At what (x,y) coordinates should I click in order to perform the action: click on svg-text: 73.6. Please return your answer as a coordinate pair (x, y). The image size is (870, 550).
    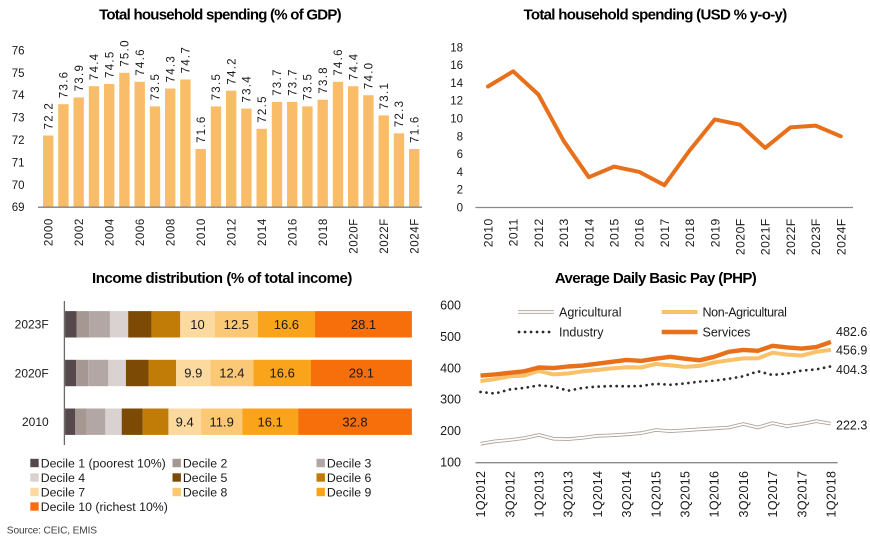
    Looking at the image, I should click on (65, 85).